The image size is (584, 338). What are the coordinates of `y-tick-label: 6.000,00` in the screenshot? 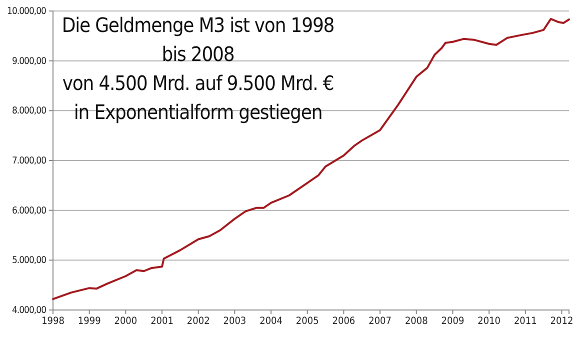 It's located at (29, 210).